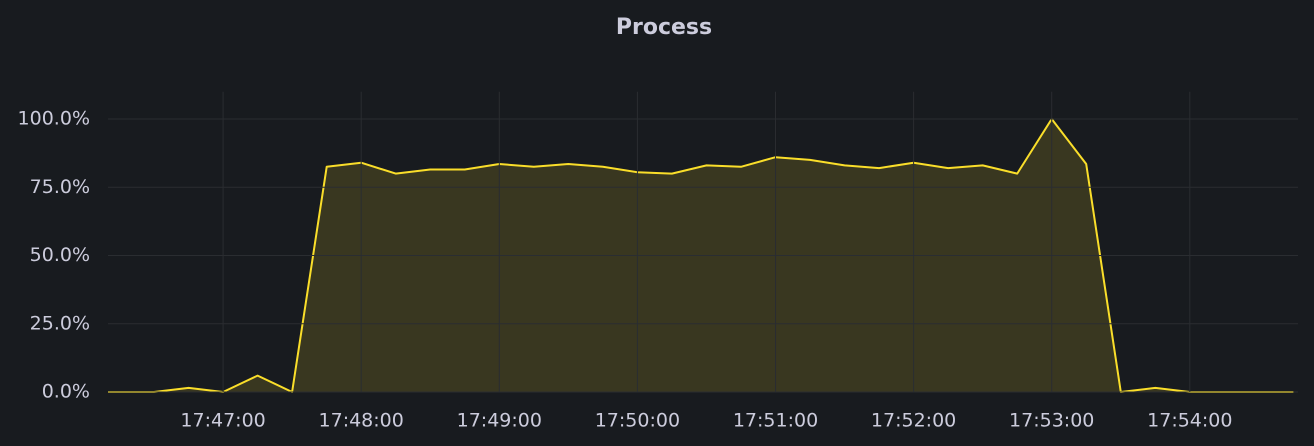  I want to click on y-tick-label: 0.0%, so click(66, 392).